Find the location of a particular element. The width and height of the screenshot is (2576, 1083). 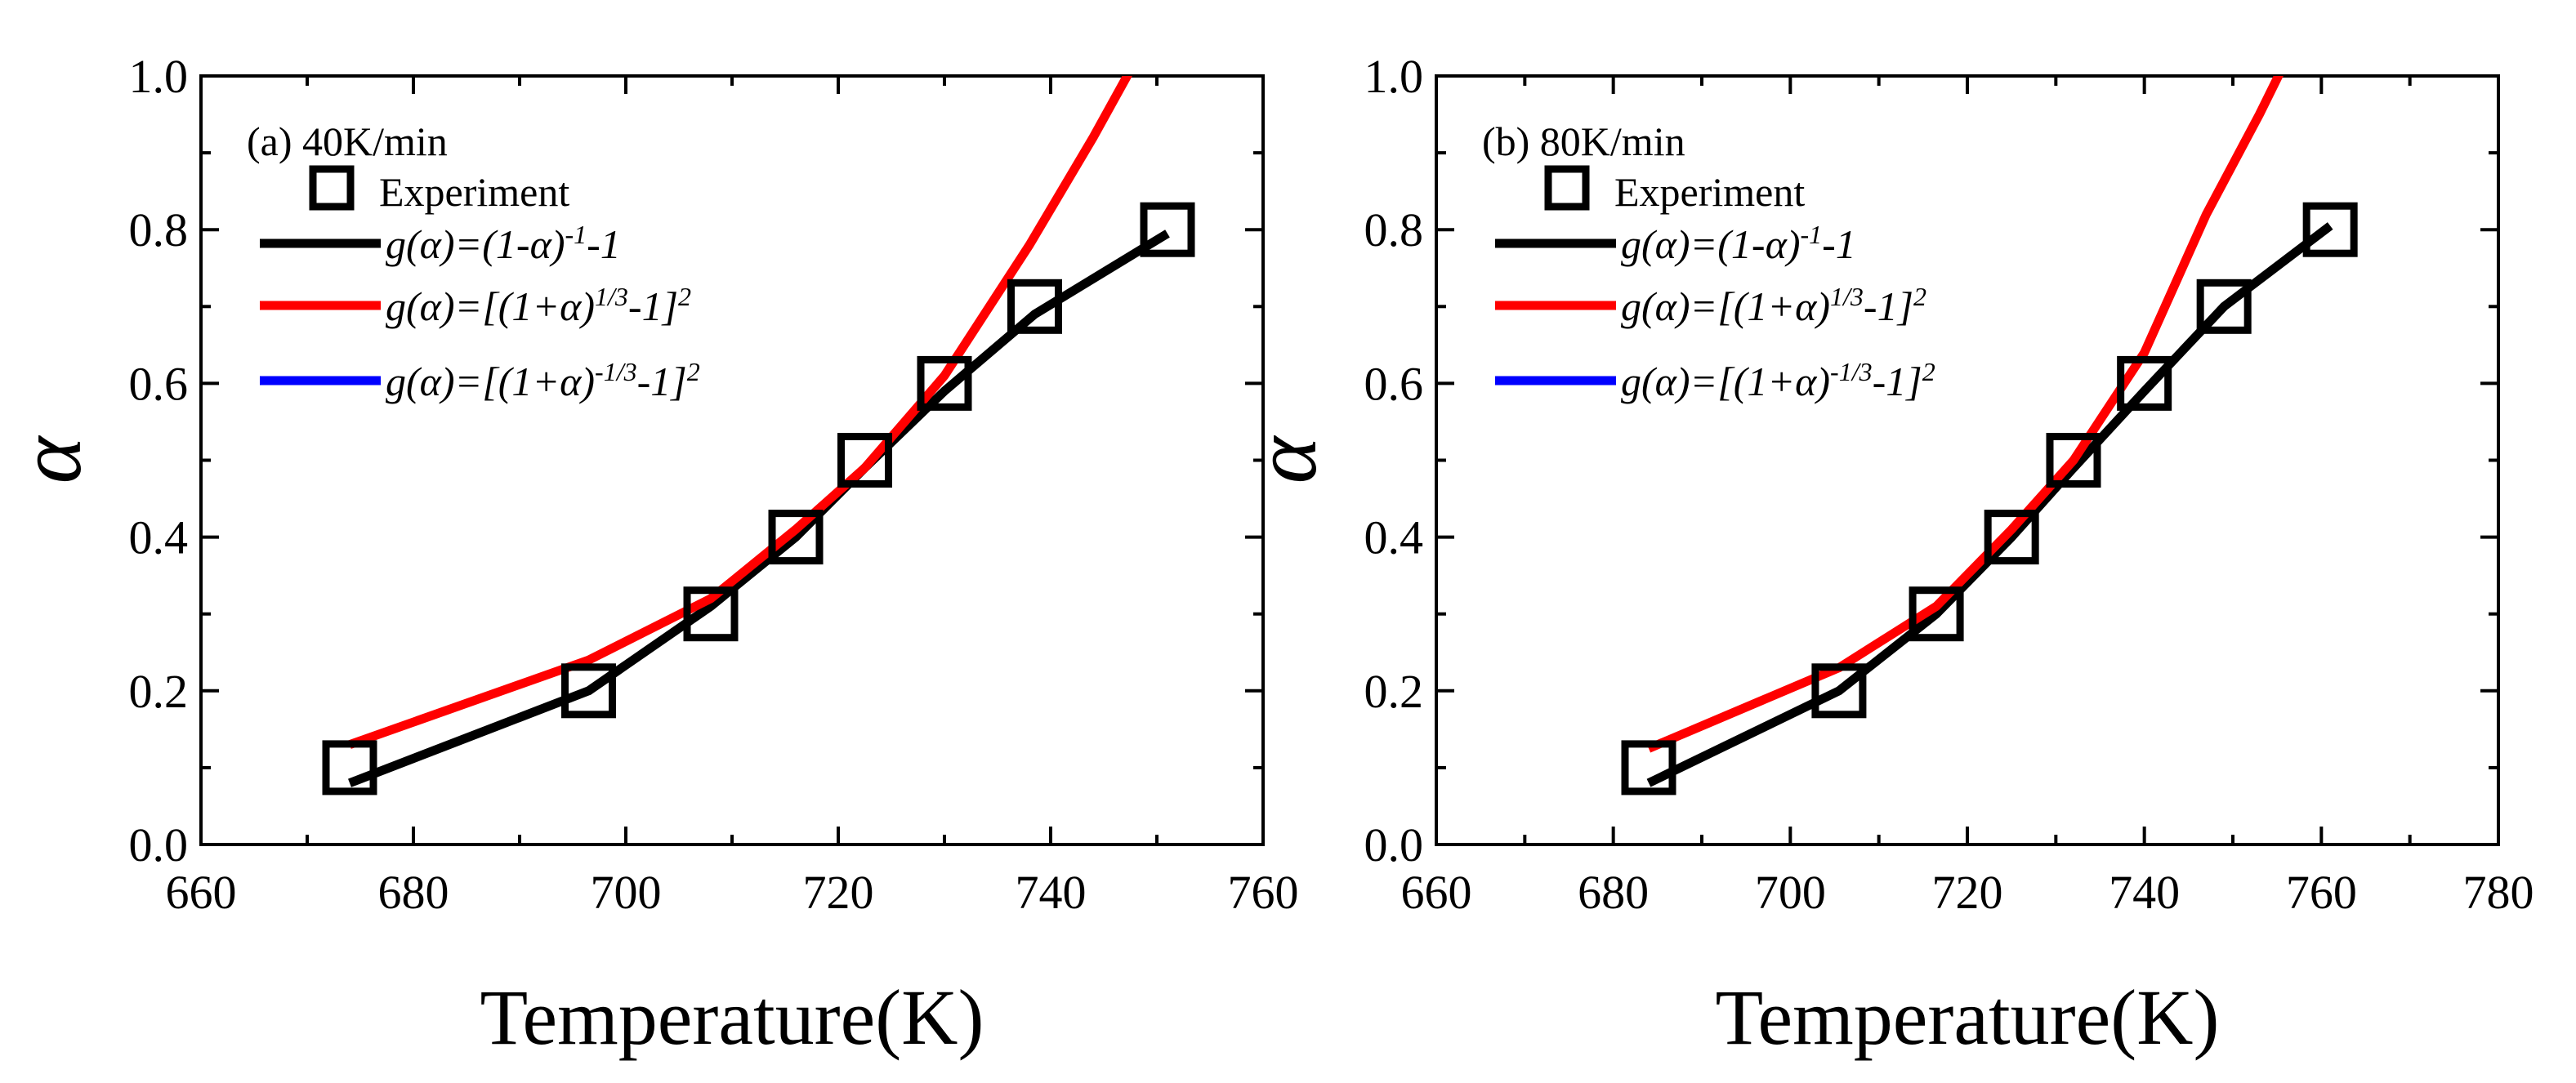

x-tick-label: 780 is located at coordinates (2498, 892).